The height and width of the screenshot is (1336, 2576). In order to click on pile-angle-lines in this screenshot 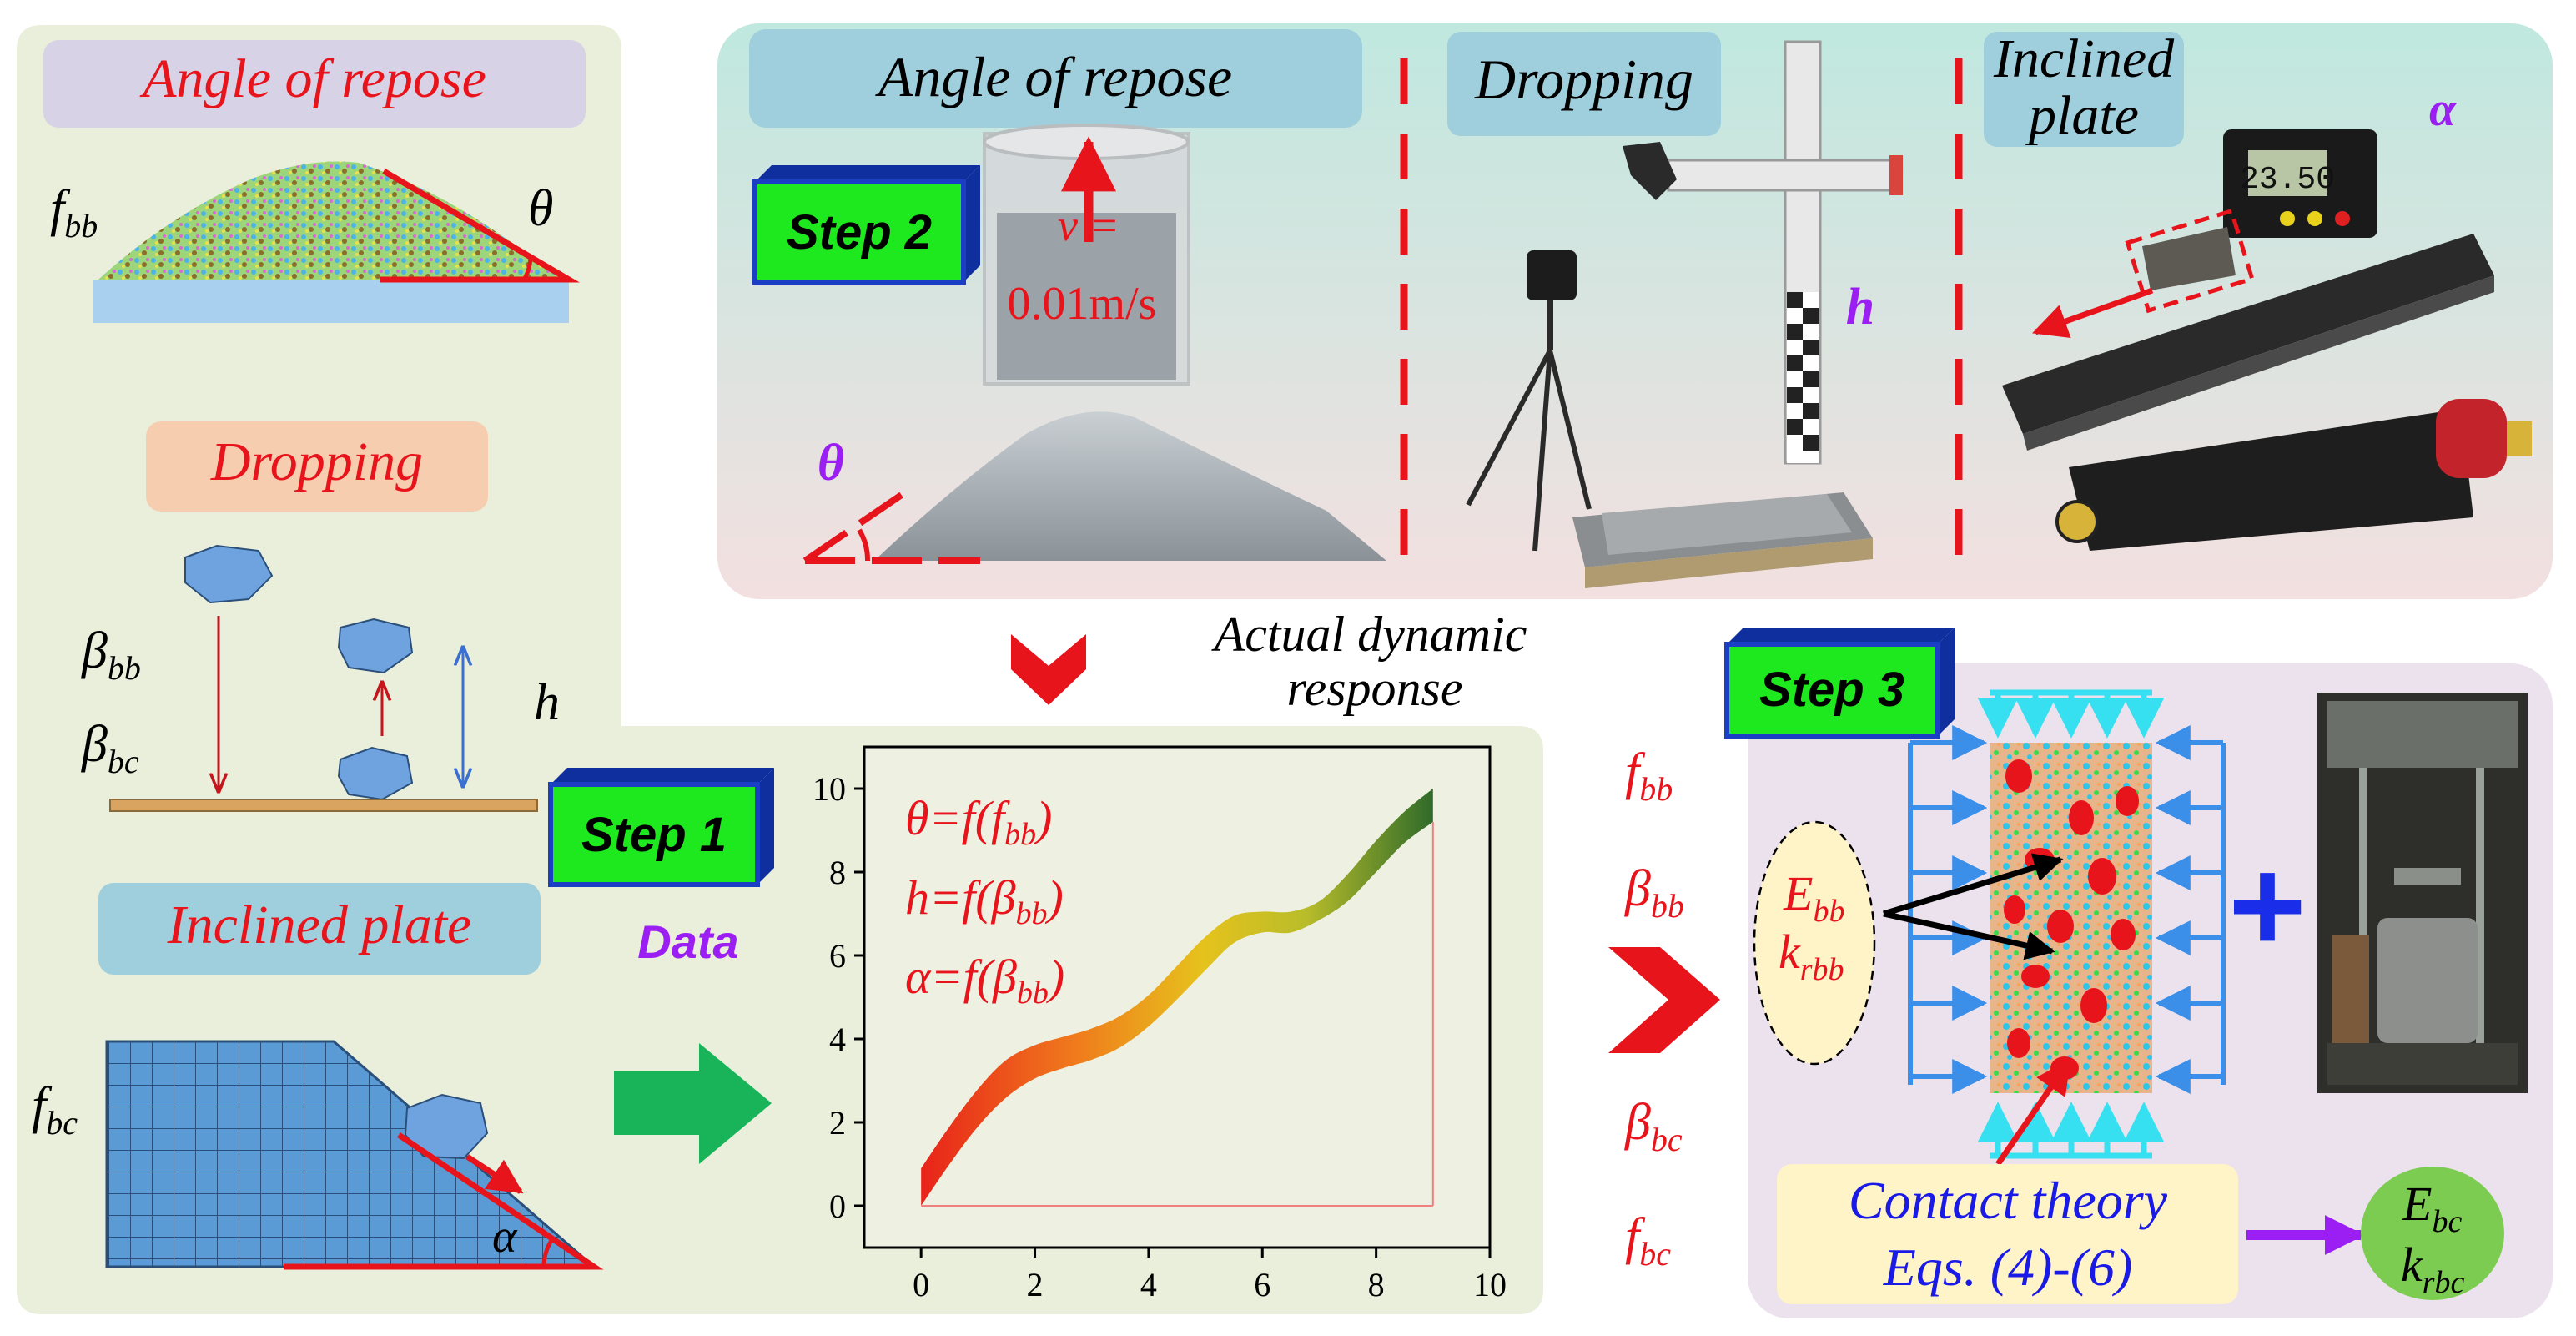, I will do `click(891, 526)`.